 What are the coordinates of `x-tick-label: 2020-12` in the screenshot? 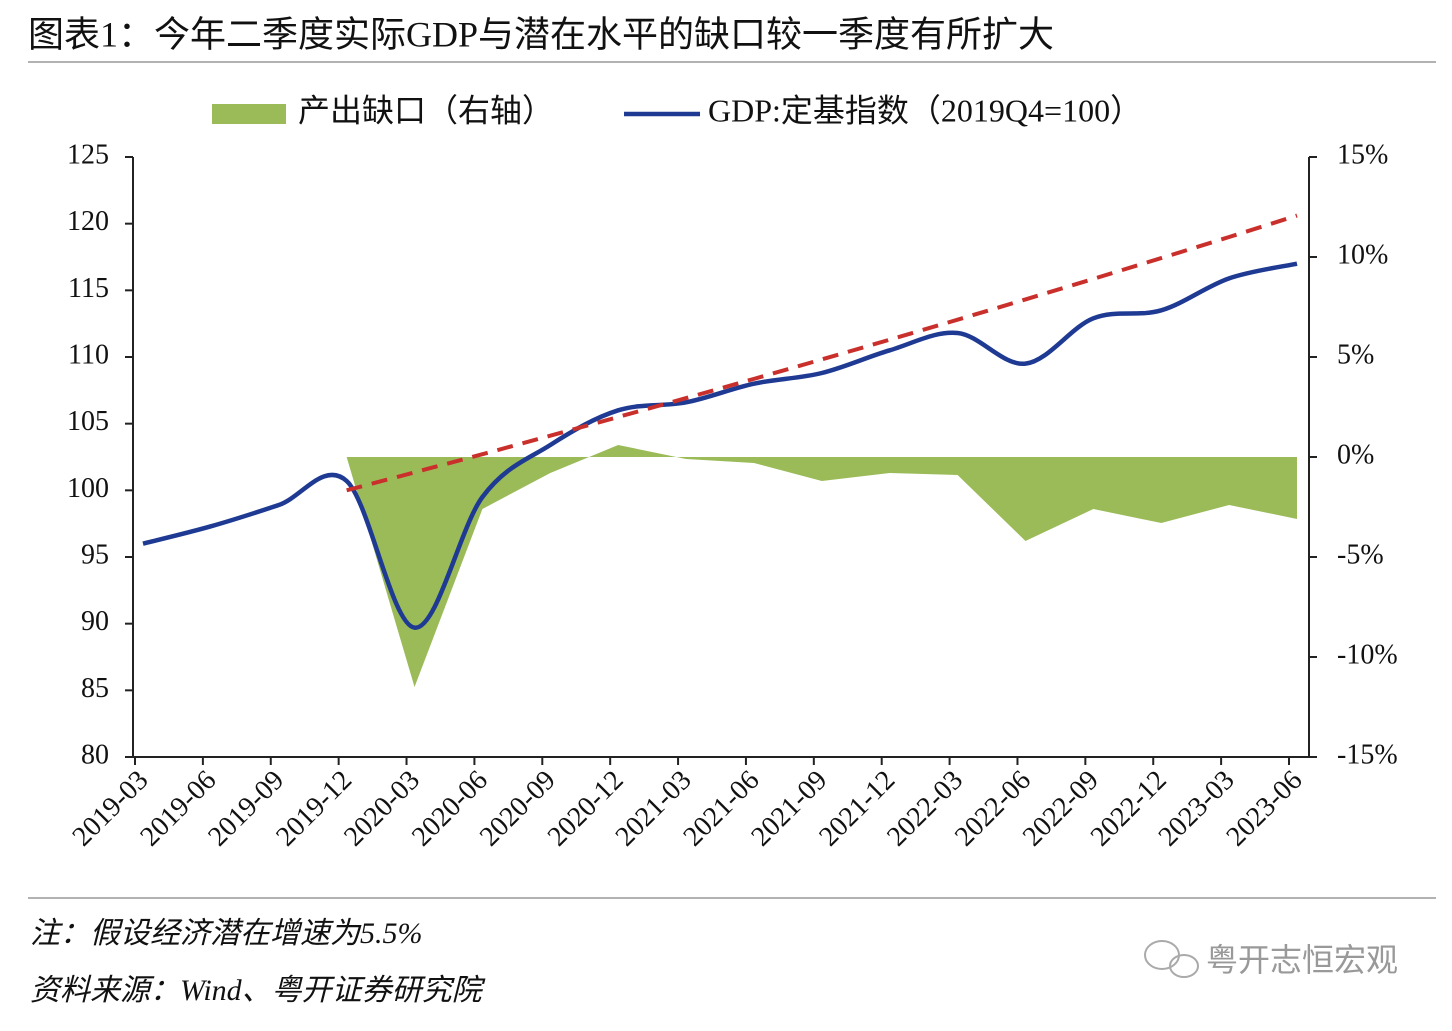 It's located at (586, 809).